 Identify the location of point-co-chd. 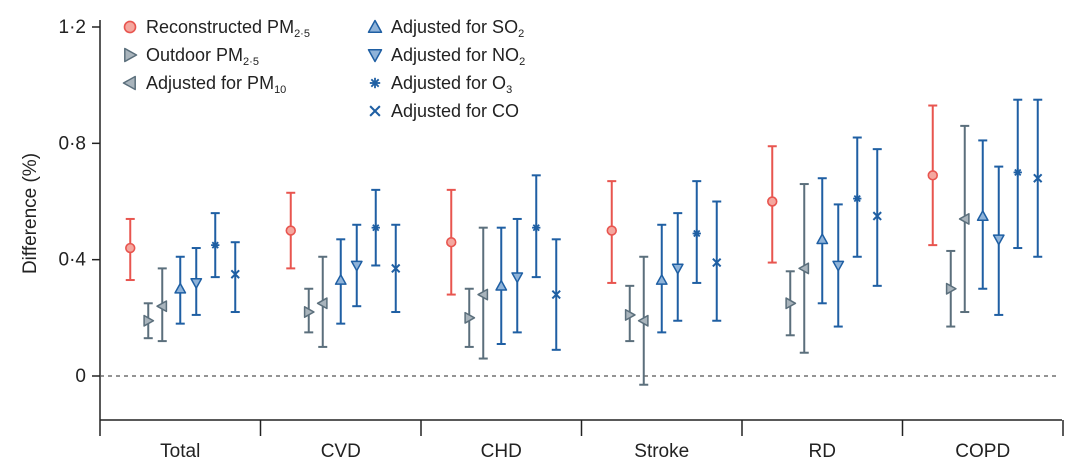
(556, 294).